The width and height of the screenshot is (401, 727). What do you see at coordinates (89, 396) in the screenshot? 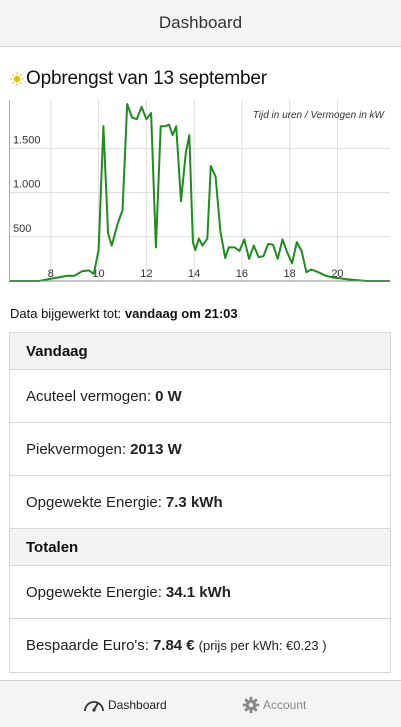
I see `current-power-label: Acuteel vermogen:` at bounding box center [89, 396].